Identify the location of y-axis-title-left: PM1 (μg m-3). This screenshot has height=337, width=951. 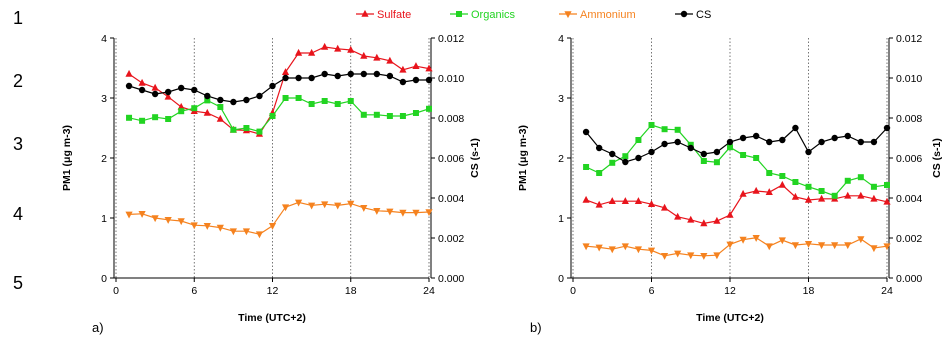
(67, 158).